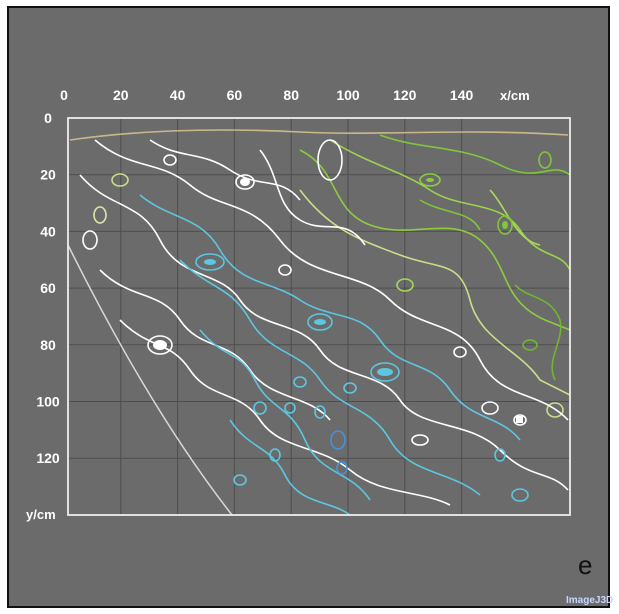  What do you see at coordinates (515, 95) in the screenshot?
I see `x-axis-label: x/cm` at bounding box center [515, 95].